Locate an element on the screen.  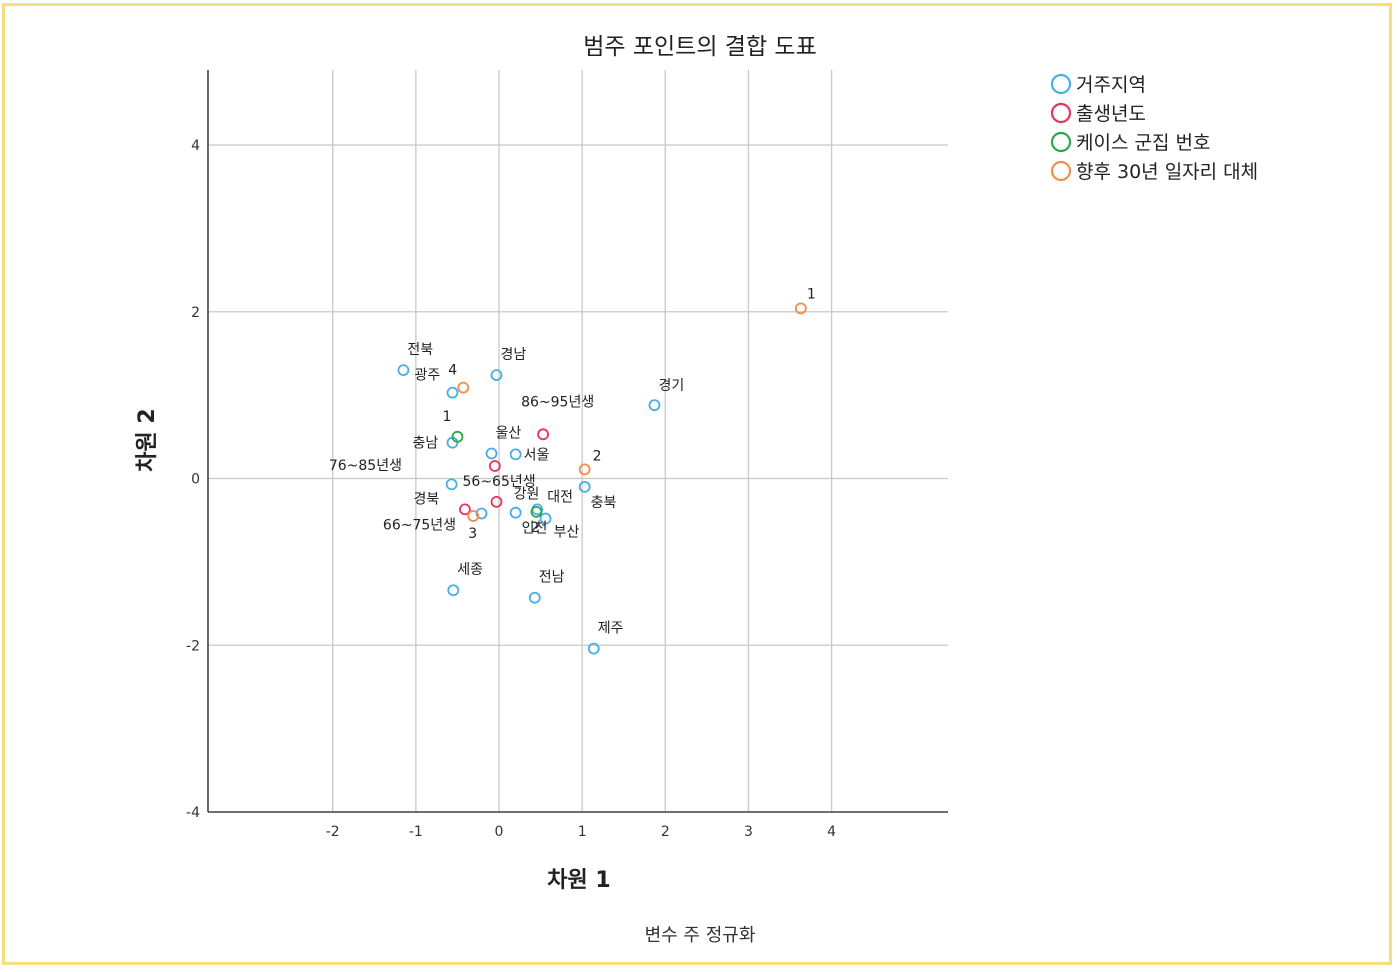
x-tick-label: 1 is located at coordinates (582, 832).